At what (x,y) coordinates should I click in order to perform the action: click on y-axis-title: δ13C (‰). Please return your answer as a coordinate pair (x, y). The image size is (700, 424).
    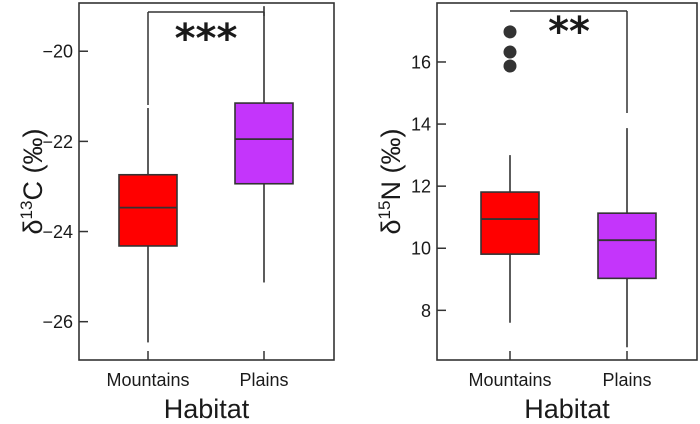
    Looking at the image, I should click on (32, 182).